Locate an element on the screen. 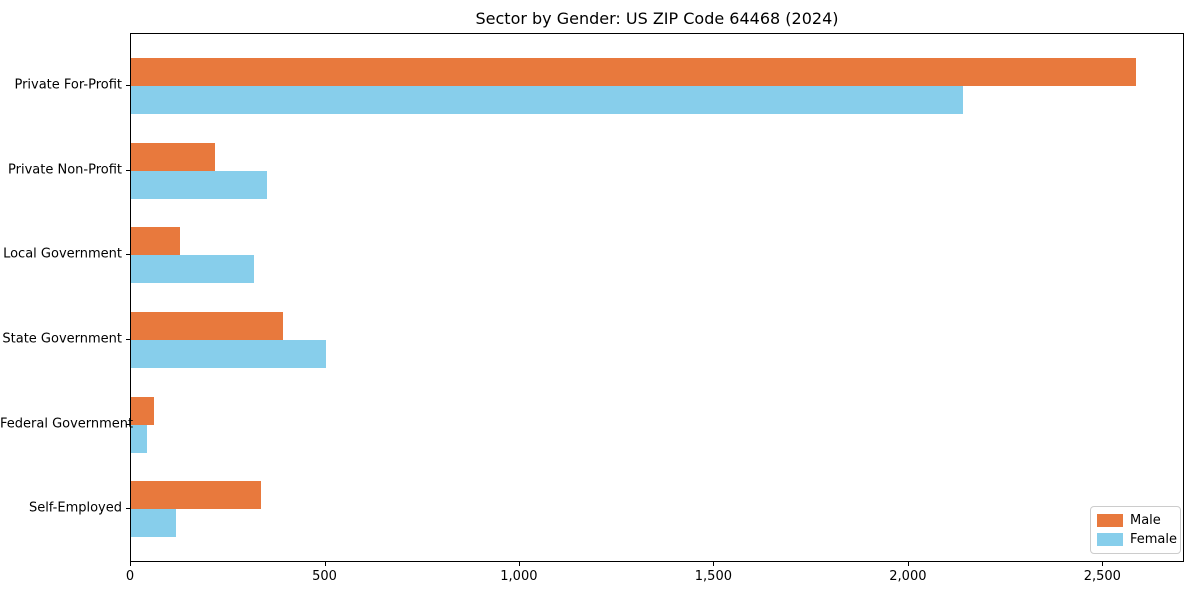  y-axis-label: Private For-Profit is located at coordinates (68, 85).